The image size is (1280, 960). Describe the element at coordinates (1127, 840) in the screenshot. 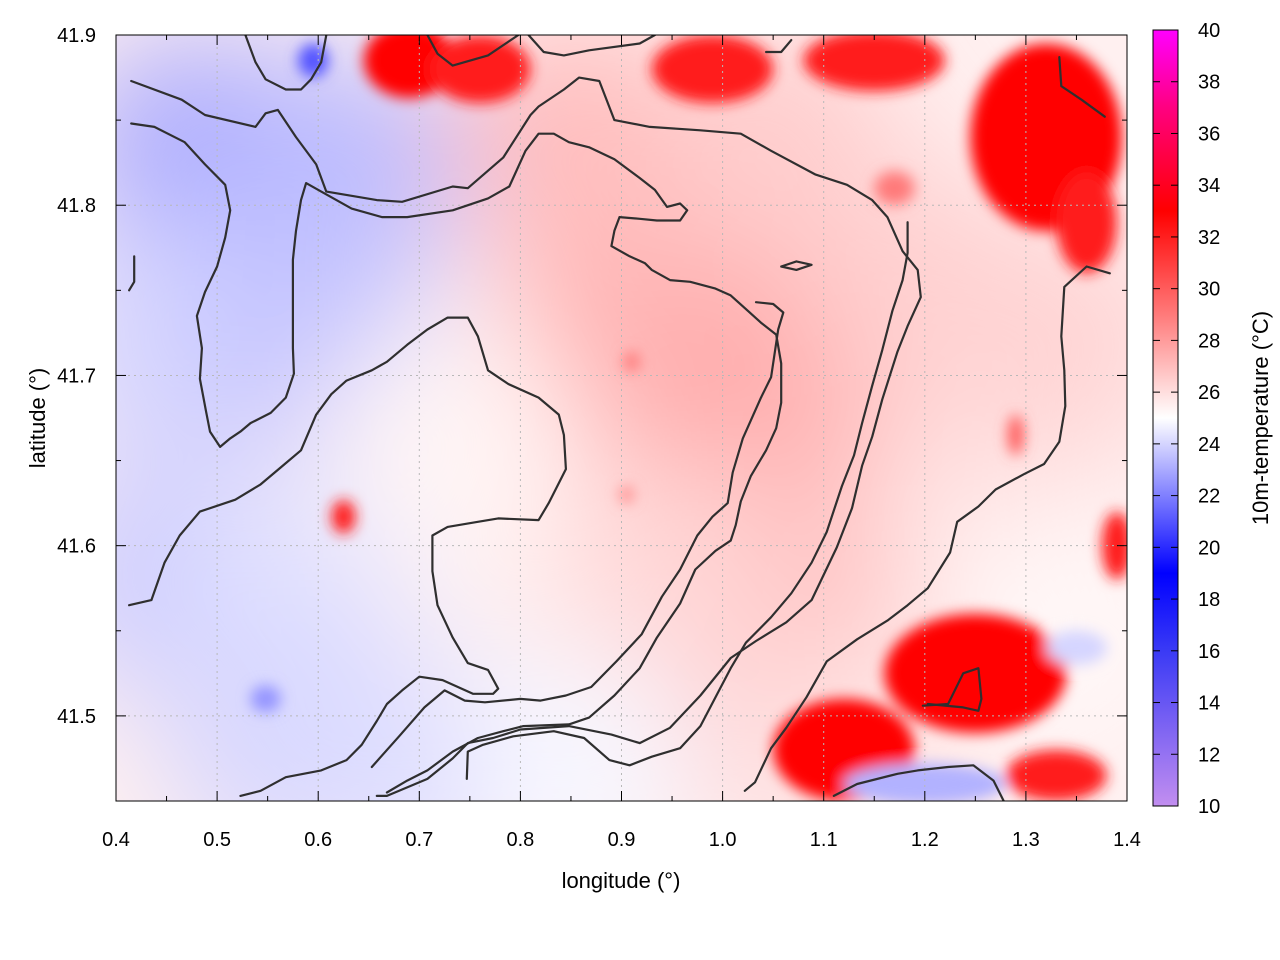

I see `x-tick-label: 1.4` at that location.